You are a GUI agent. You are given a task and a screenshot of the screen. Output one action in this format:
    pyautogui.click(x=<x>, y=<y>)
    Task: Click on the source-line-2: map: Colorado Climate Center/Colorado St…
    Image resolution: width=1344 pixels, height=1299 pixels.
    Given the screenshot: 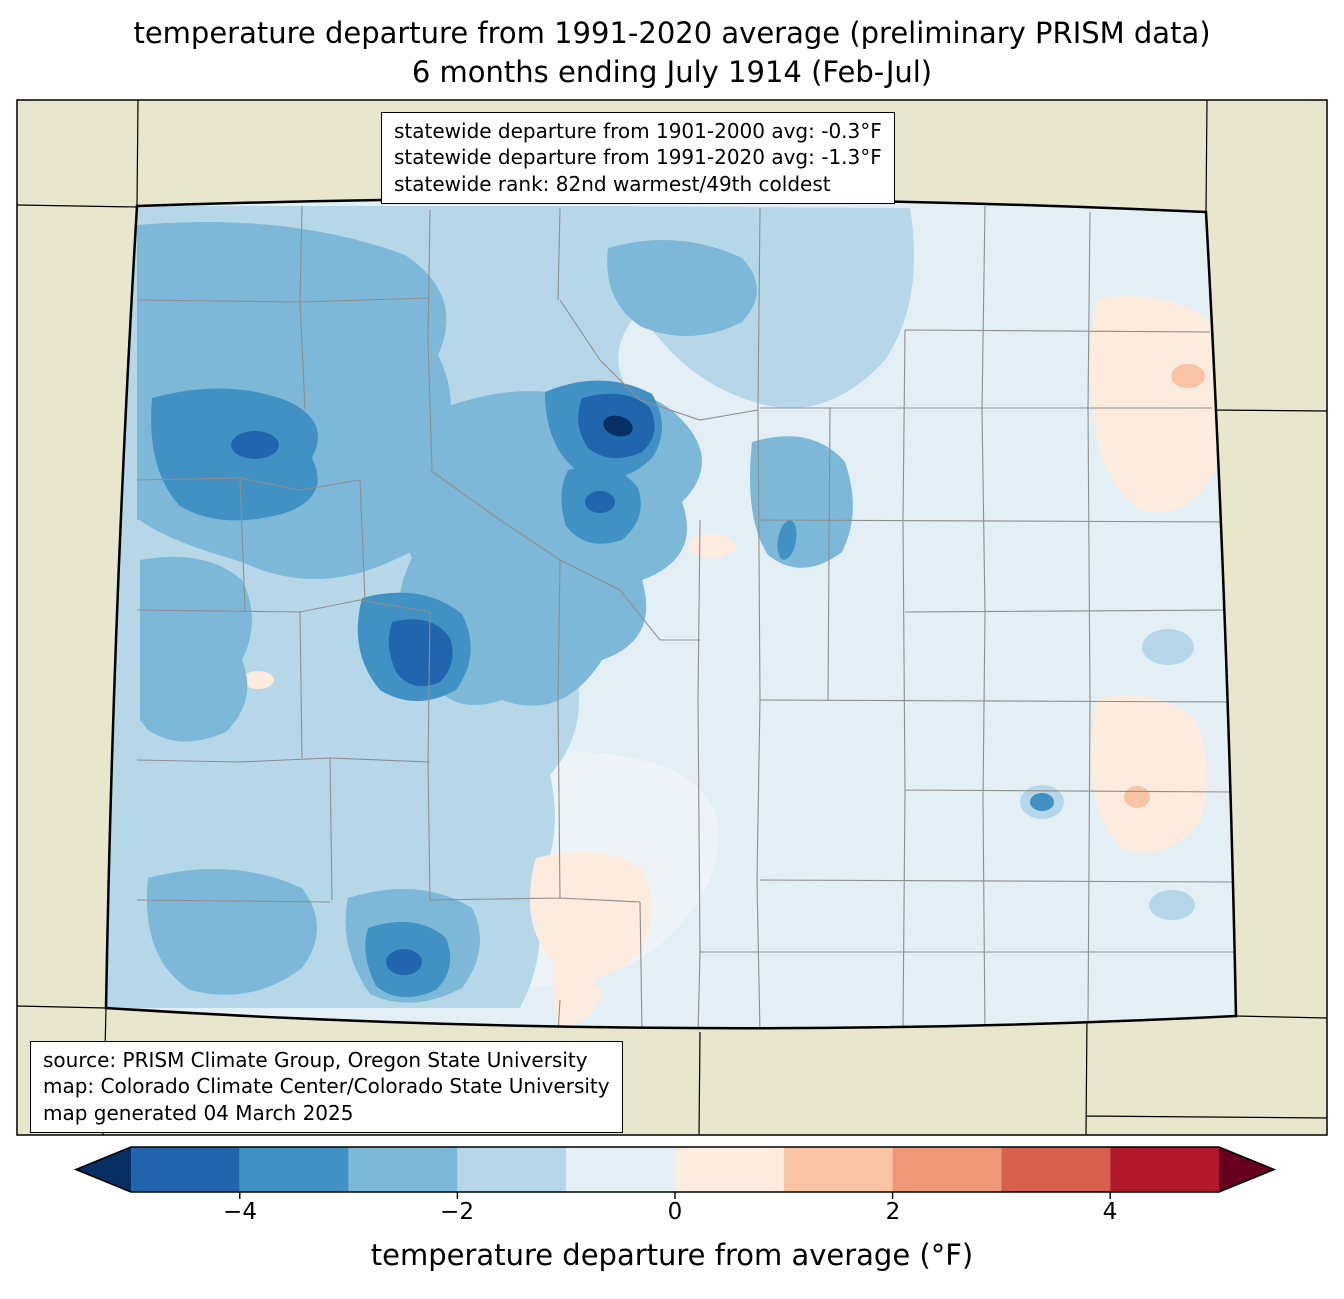 What is the action you would take?
    pyautogui.click(x=326, y=1086)
    